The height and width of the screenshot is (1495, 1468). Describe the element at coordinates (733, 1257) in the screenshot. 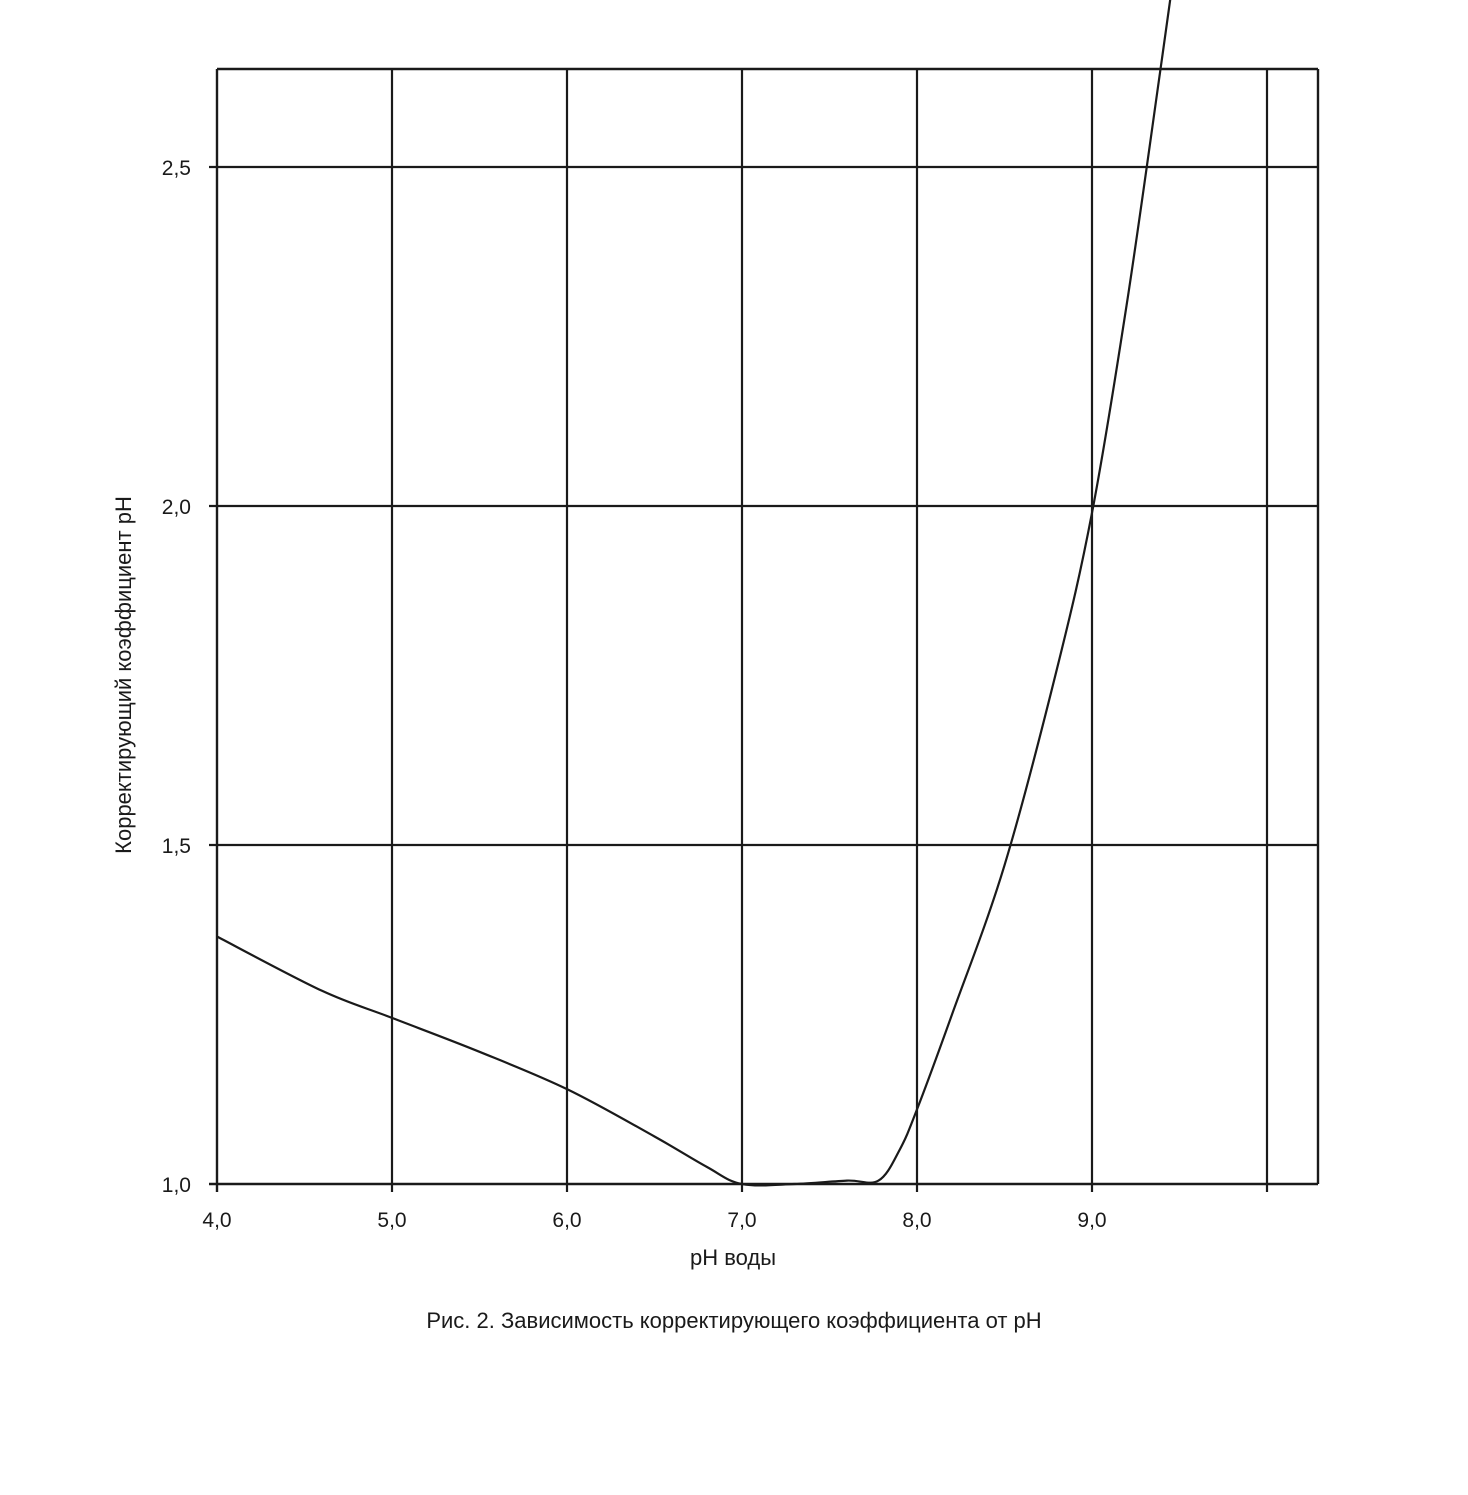

I see `x-axis-label: pH воды` at that location.